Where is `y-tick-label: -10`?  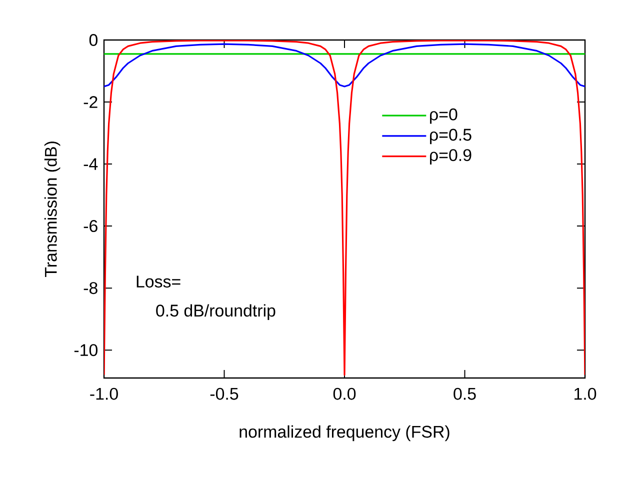 y-tick-label: -10 is located at coordinates (86, 350).